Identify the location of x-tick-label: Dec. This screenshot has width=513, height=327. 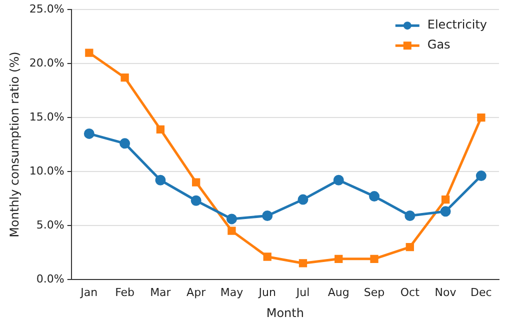
(481, 292).